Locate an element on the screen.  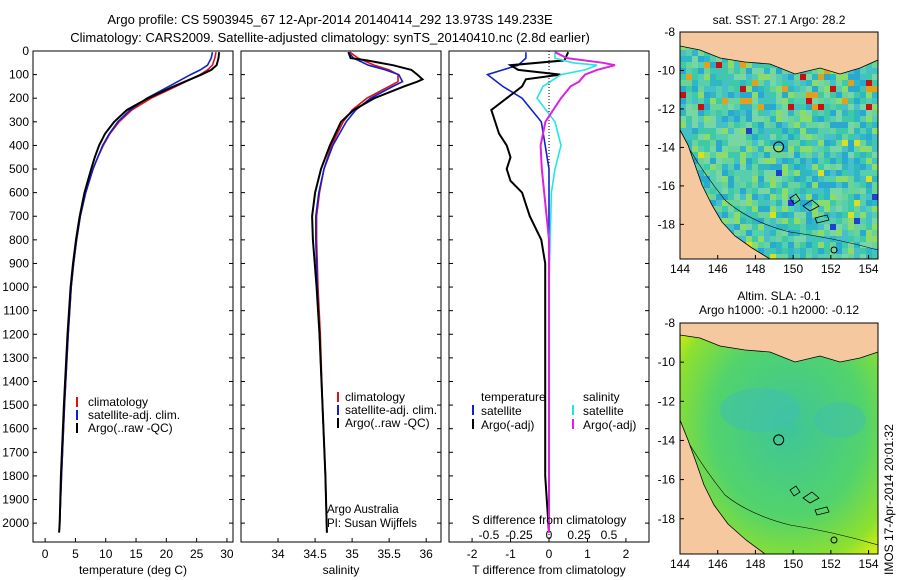
profile-location-marker is located at coordinates (779, 440).